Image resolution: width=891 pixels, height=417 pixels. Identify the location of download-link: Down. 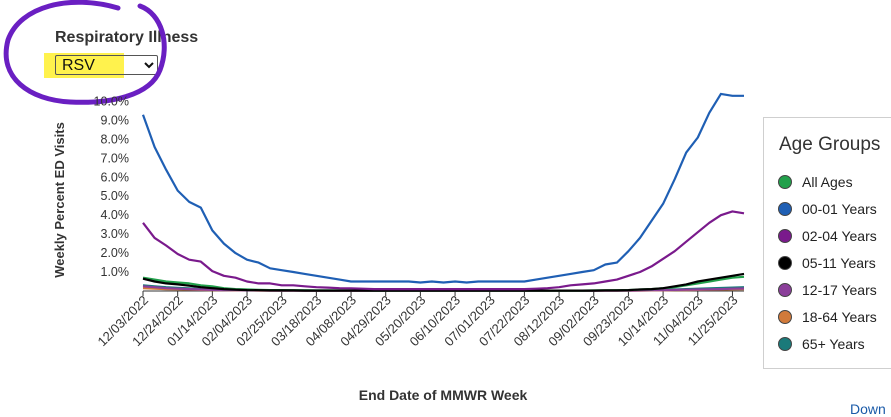
(868, 409).